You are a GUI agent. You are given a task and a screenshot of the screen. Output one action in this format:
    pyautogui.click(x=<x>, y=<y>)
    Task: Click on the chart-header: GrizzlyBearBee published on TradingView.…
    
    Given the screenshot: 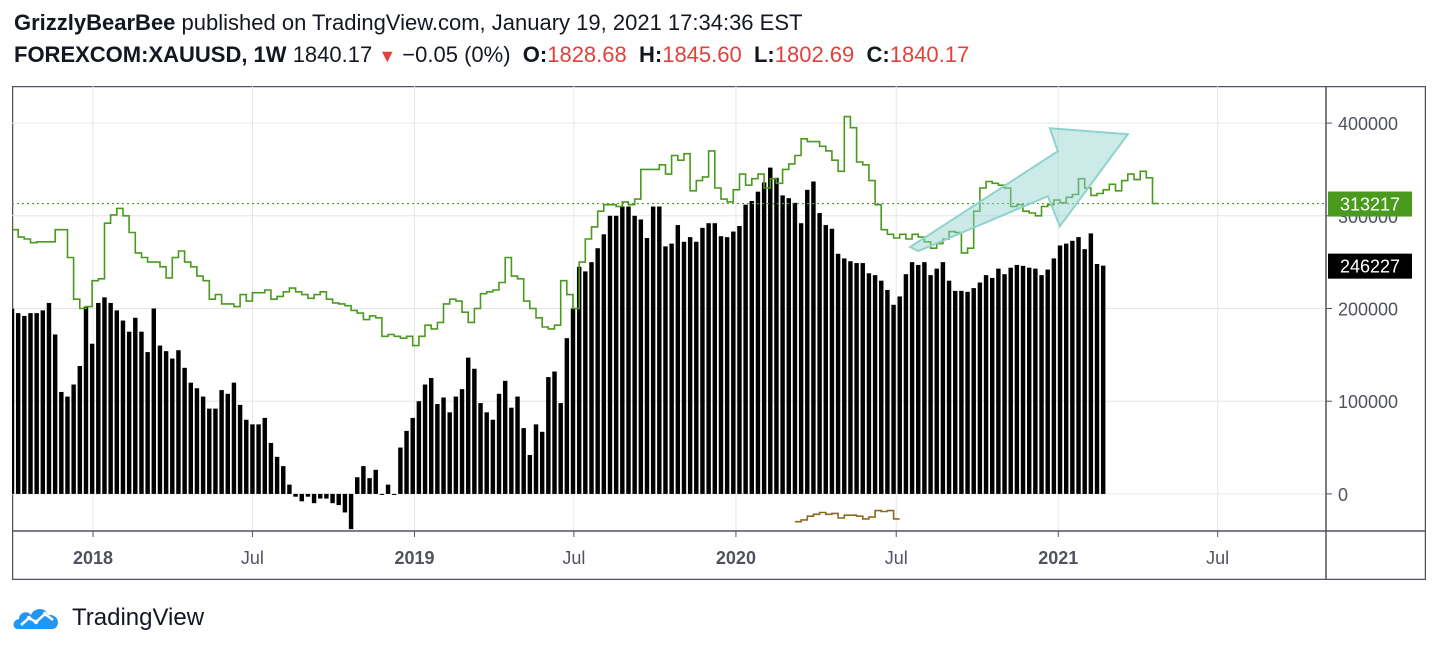 What is the action you would take?
    pyautogui.click(x=714, y=39)
    